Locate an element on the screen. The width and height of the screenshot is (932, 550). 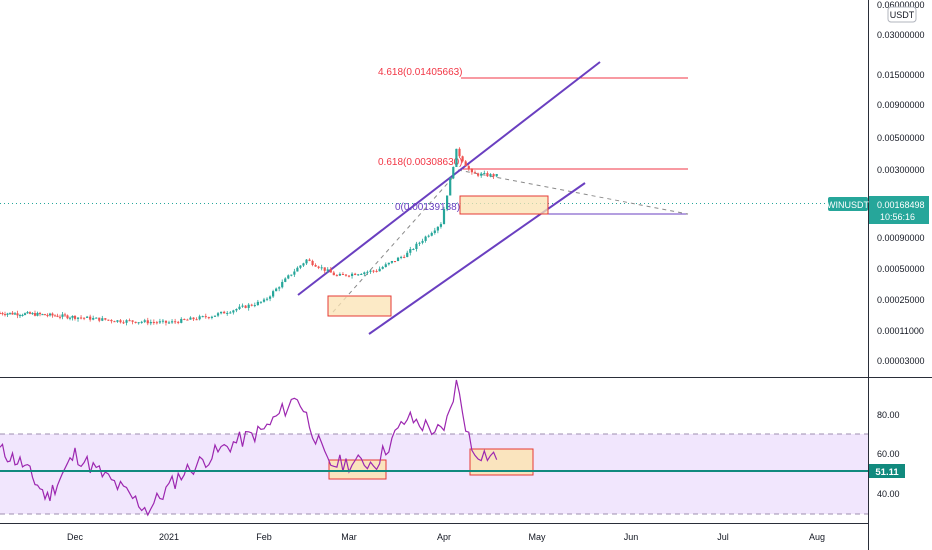
highlight-box-apr is located at coordinates (504, 205).